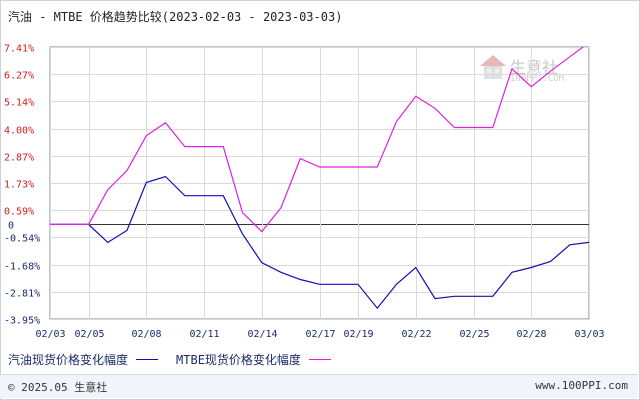  What do you see at coordinates (19, 76) in the screenshot?
I see `y-tick-label: 6.27%` at bounding box center [19, 76].